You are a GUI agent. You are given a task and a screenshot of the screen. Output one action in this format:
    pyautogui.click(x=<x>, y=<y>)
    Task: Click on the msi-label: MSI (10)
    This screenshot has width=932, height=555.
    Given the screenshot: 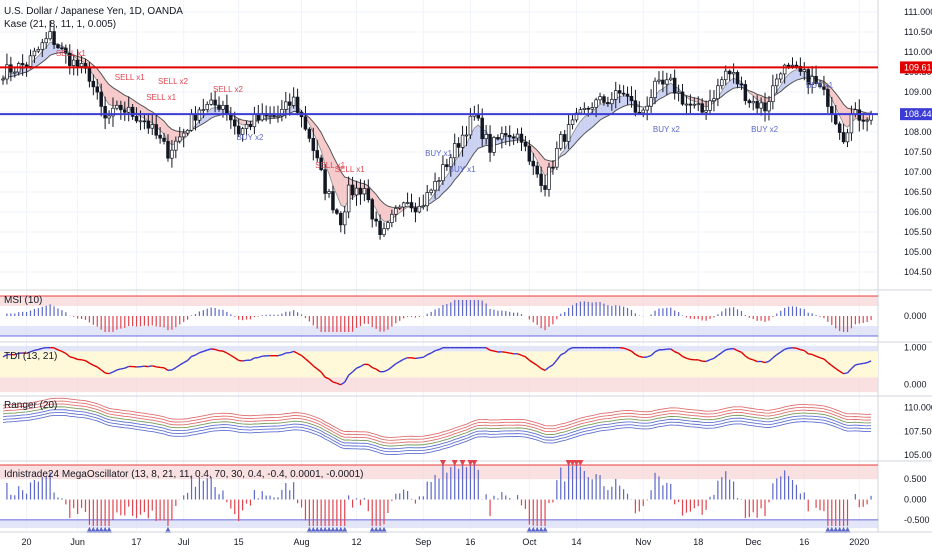 What is the action you would take?
    pyautogui.click(x=23, y=300)
    